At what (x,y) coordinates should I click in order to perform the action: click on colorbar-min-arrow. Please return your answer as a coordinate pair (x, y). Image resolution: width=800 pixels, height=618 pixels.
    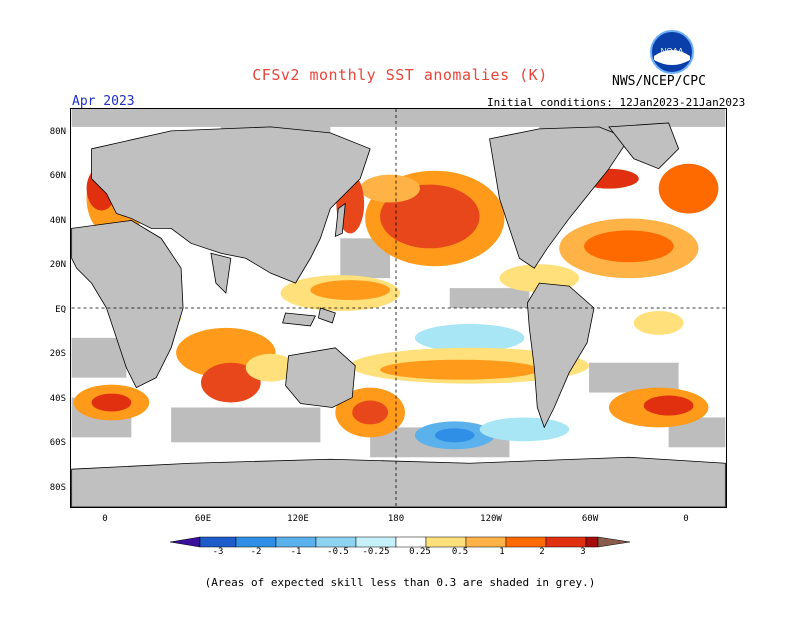
    Looking at the image, I should click on (185, 542).